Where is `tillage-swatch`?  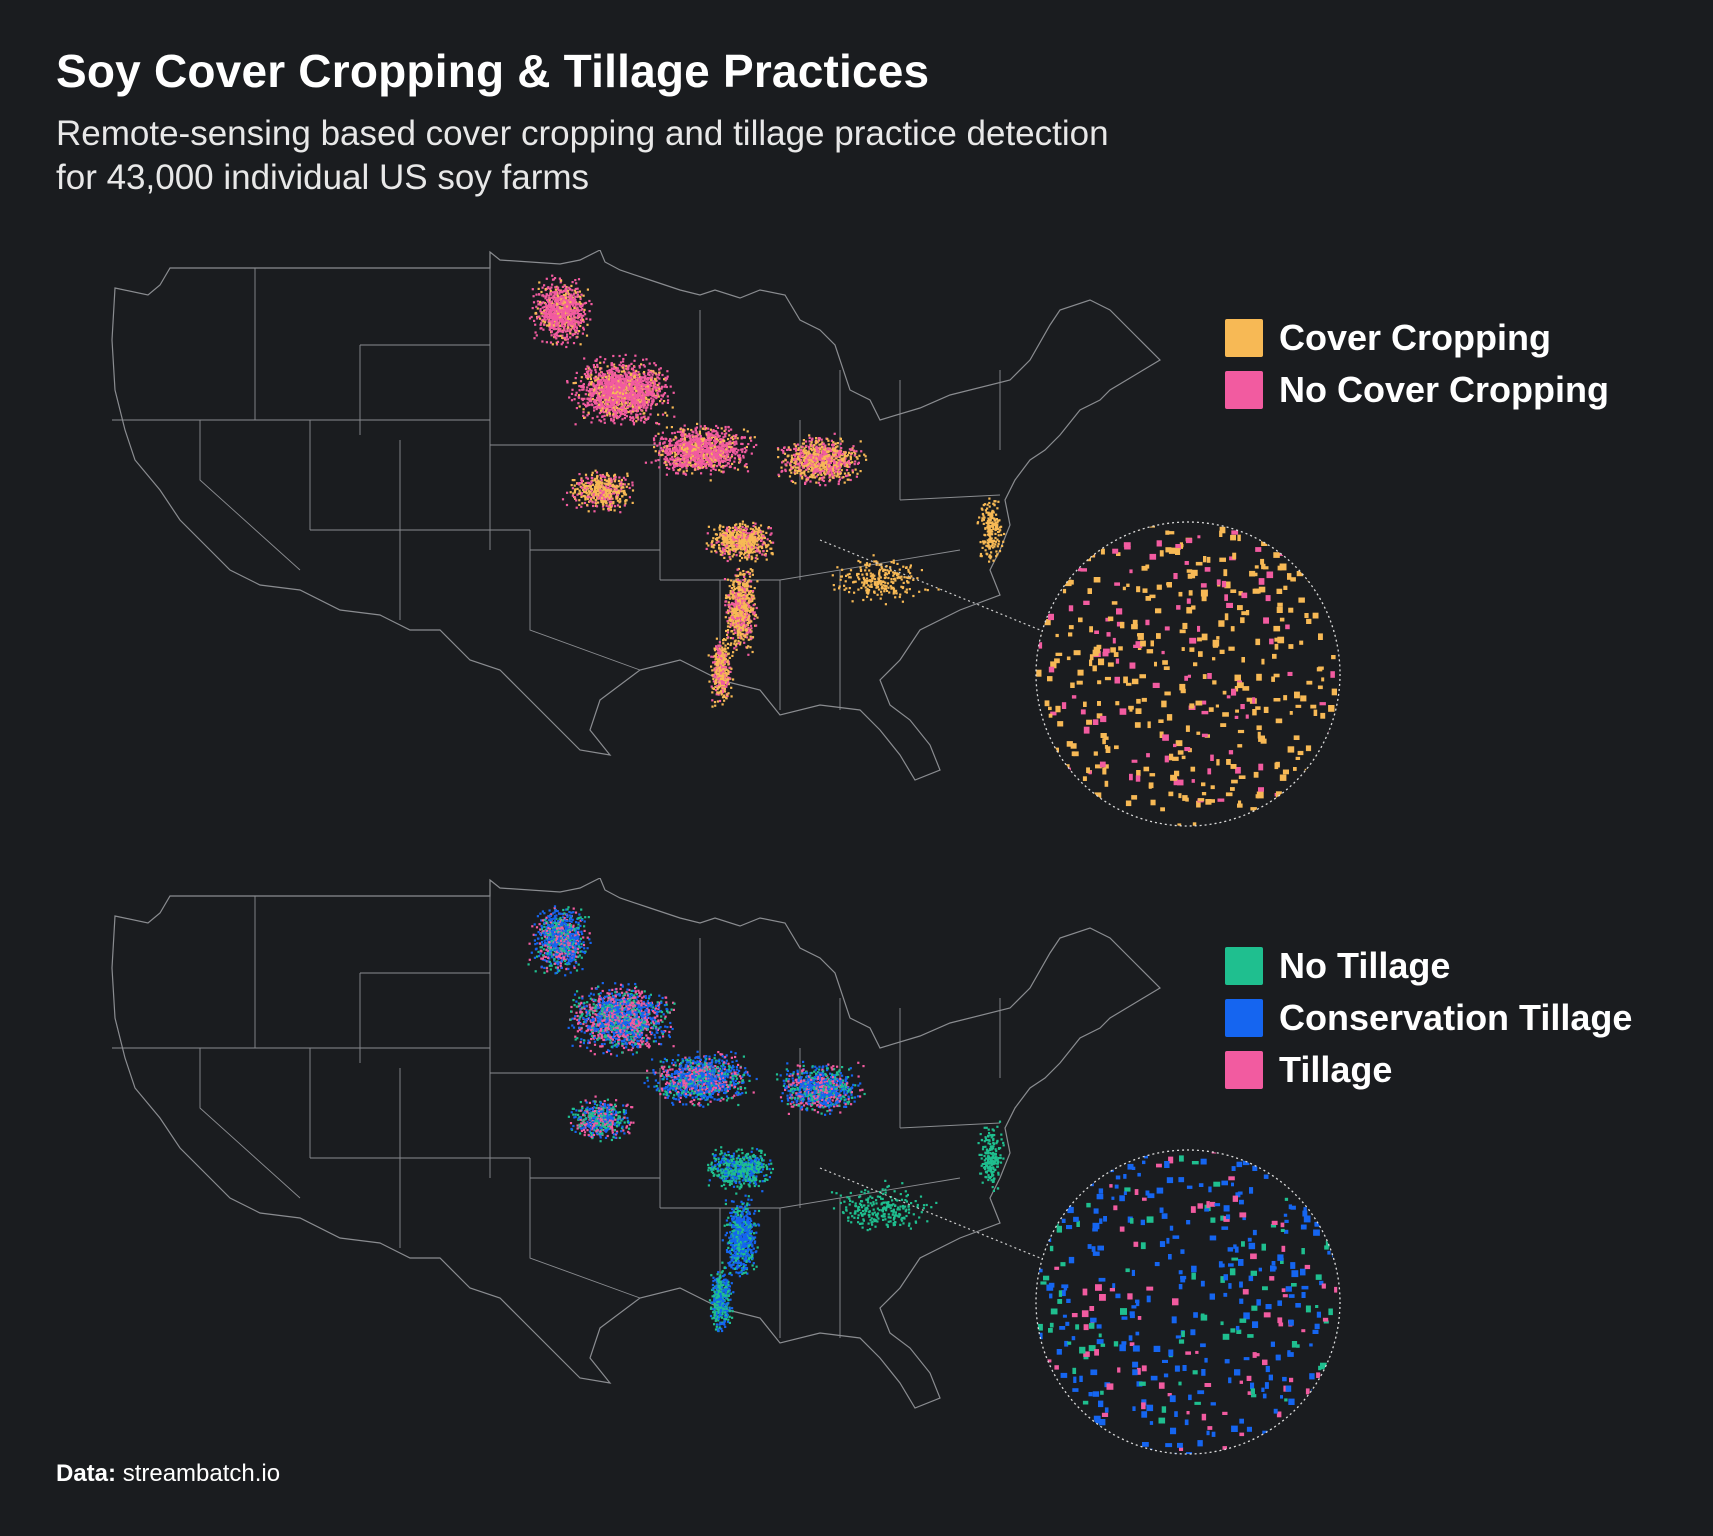
tillage-swatch is located at coordinates (1244, 1070).